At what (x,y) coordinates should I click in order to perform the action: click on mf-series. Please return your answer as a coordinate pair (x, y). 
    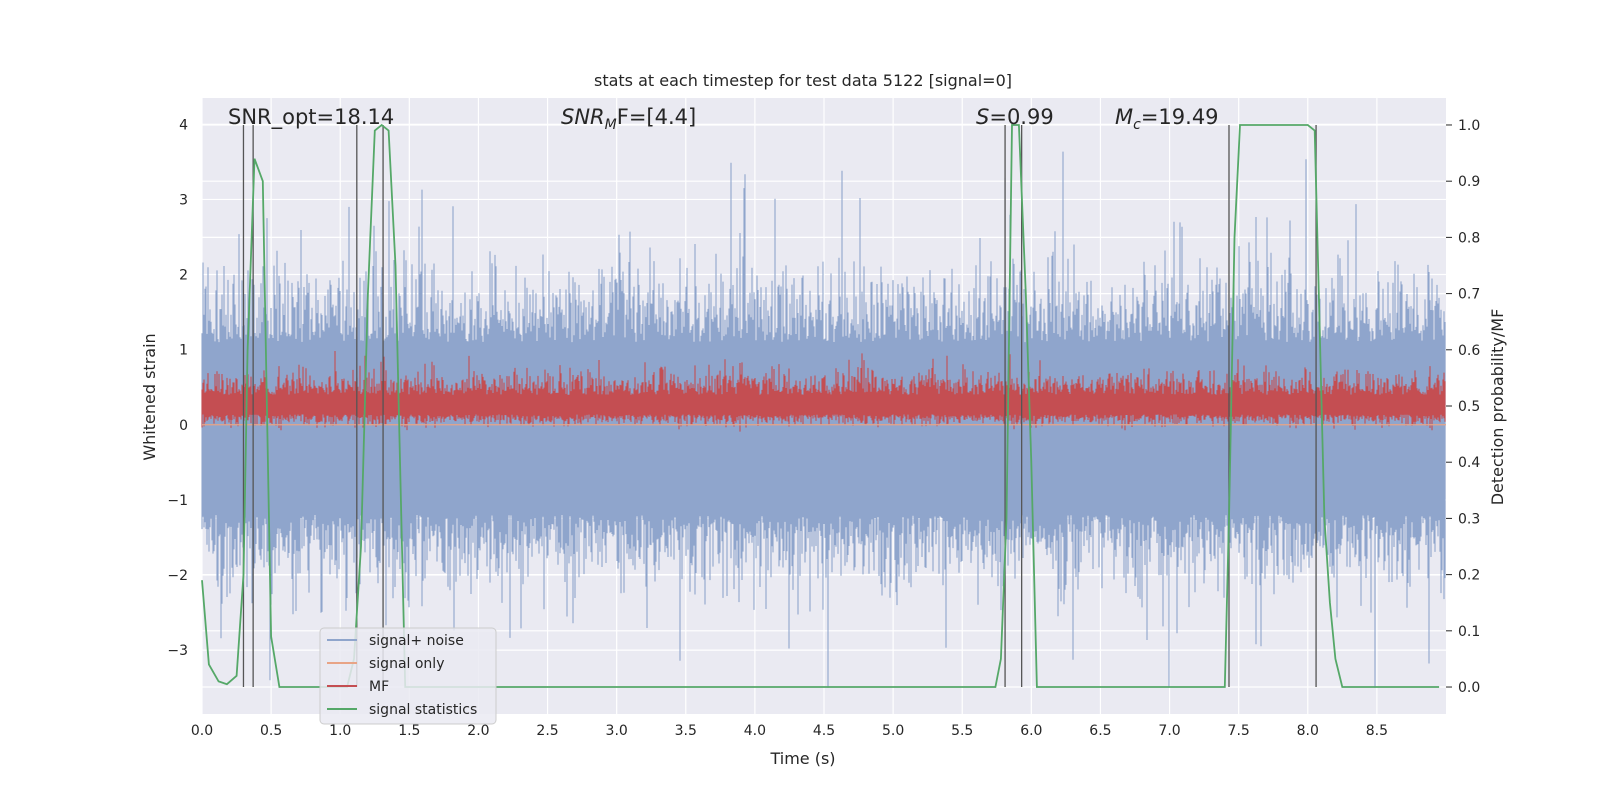
    Looking at the image, I should click on (823, 391).